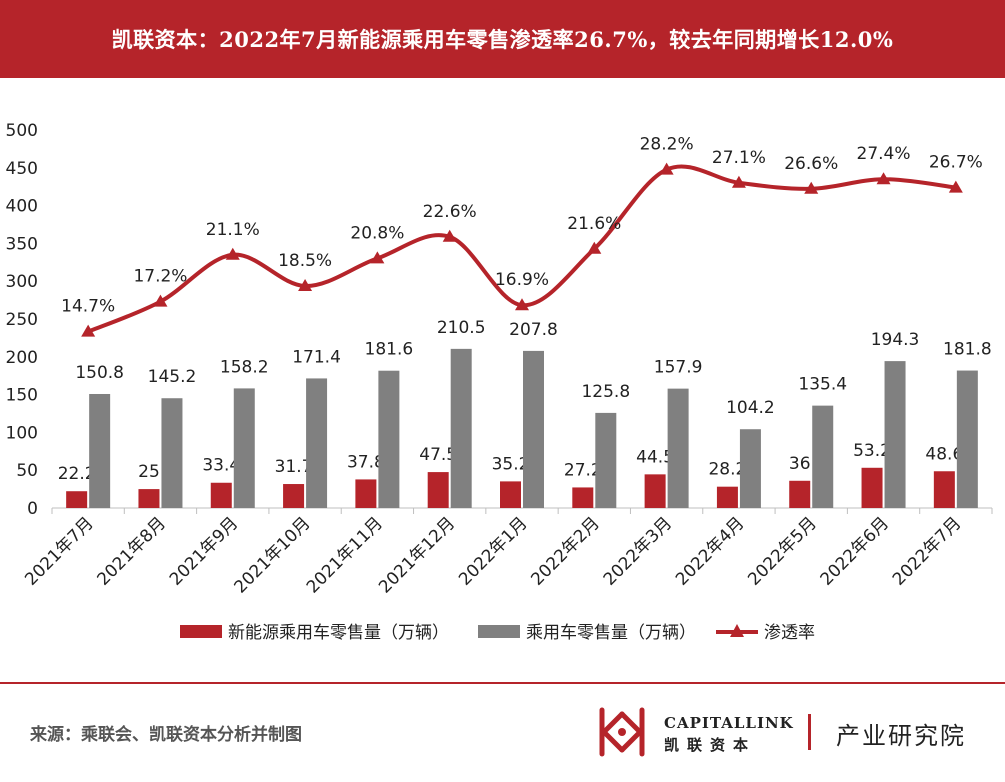 Image resolution: width=1005 pixels, height=782 pixels. Describe the element at coordinates (678, 368) in the screenshot. I see `bar-total-label: 157.9` at that location.